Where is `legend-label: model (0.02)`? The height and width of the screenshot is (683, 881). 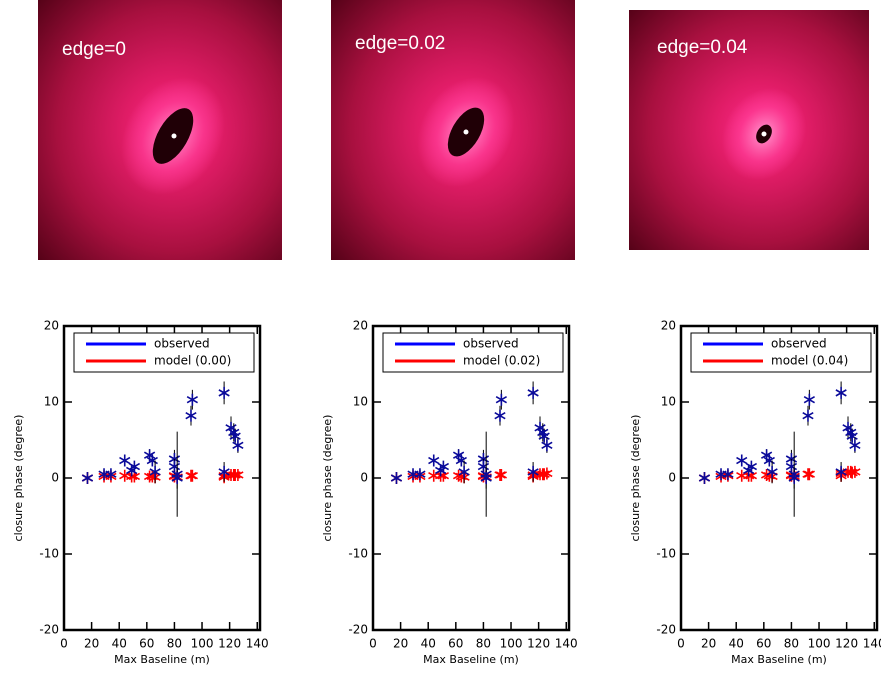 legend-label: model (0.02) is located at coordinates (501, 361).